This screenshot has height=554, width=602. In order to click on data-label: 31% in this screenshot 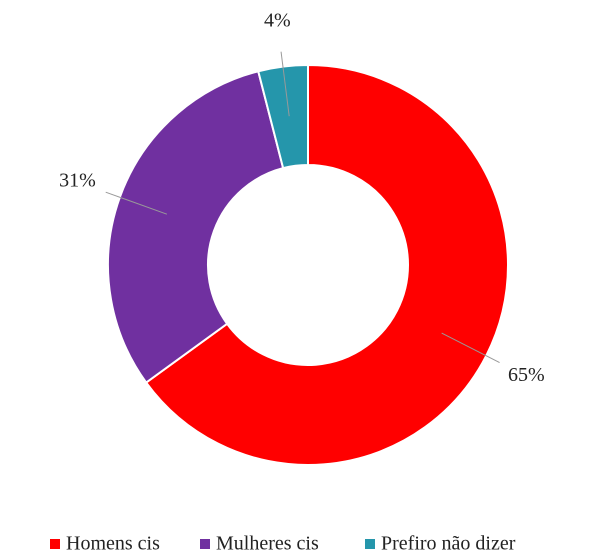, I will do `click(77, 181)`.